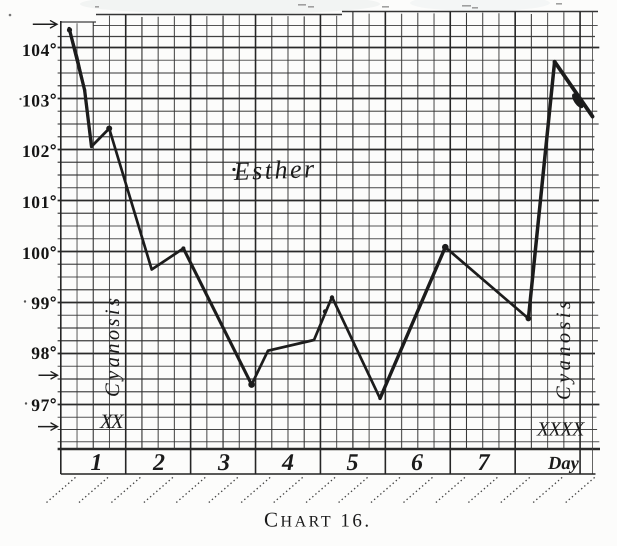 Image resolution: width=617 pixels, height=546 pixels. Describe the element at coordinates (36, 151) in the screenshot. I see `svg-text: 102` at that location.